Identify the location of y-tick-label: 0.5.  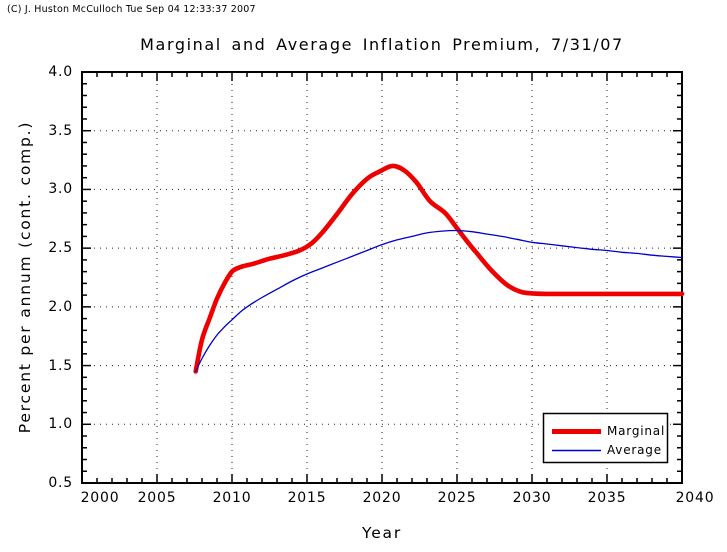
(60, 483).